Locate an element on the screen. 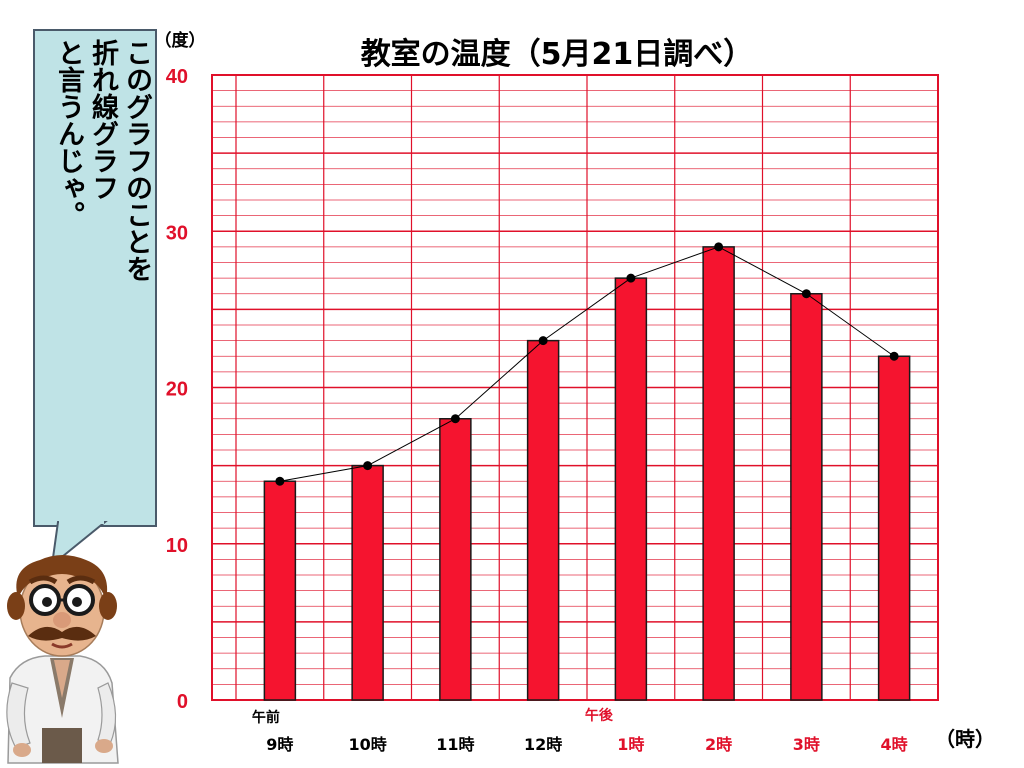 Image resolution: width=1024 pixels, height=768 pixels. y-axis-unit: （度） is located at coordinates (180, 40).